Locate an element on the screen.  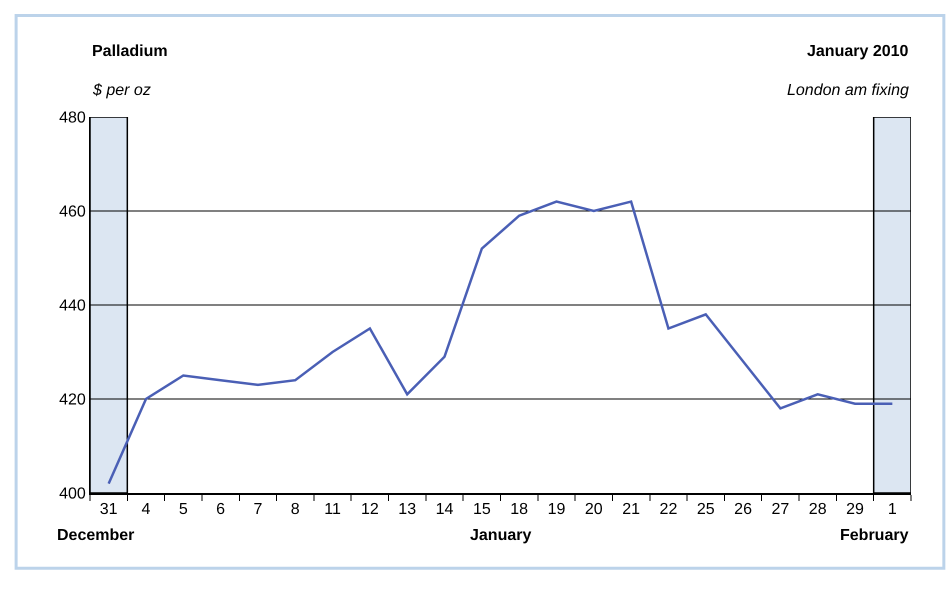
x-tick-label: 31 is located at coordinates (109, 509).